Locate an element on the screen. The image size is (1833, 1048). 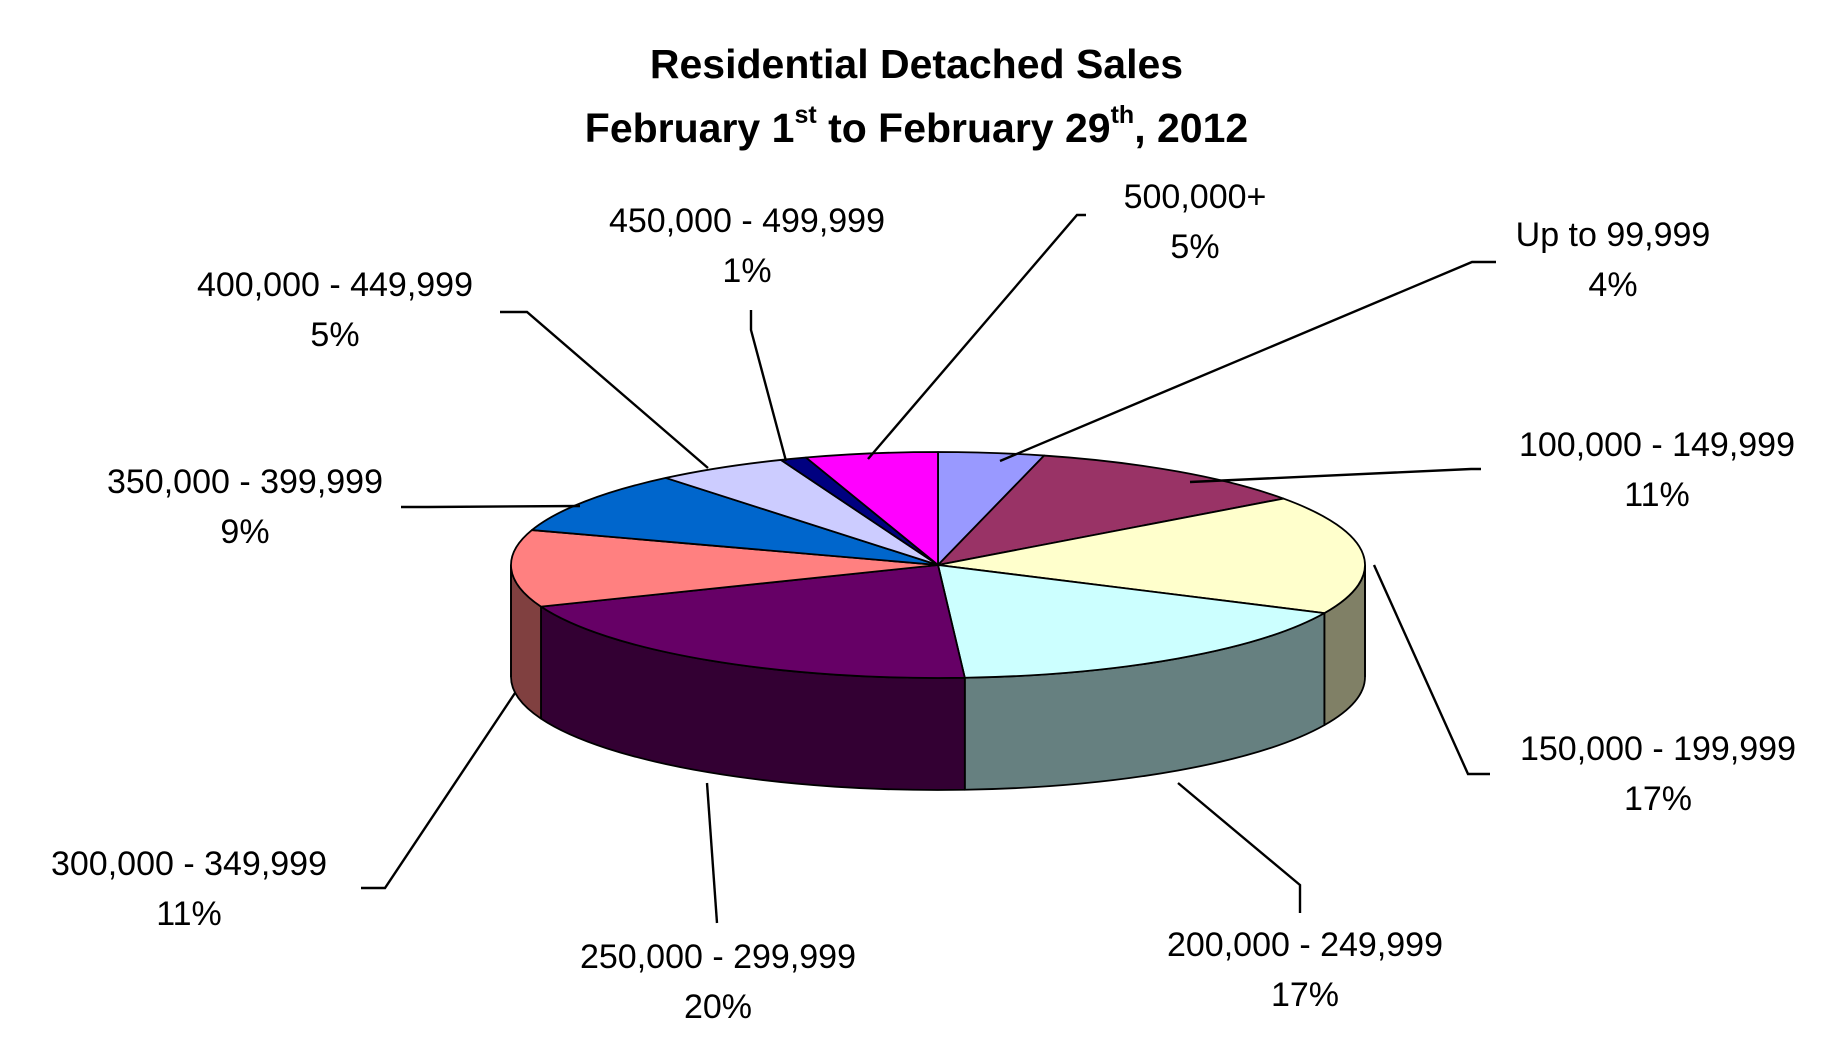
slice-percent-100-000-149-999: 11% is located at coordinates (1657, 495).